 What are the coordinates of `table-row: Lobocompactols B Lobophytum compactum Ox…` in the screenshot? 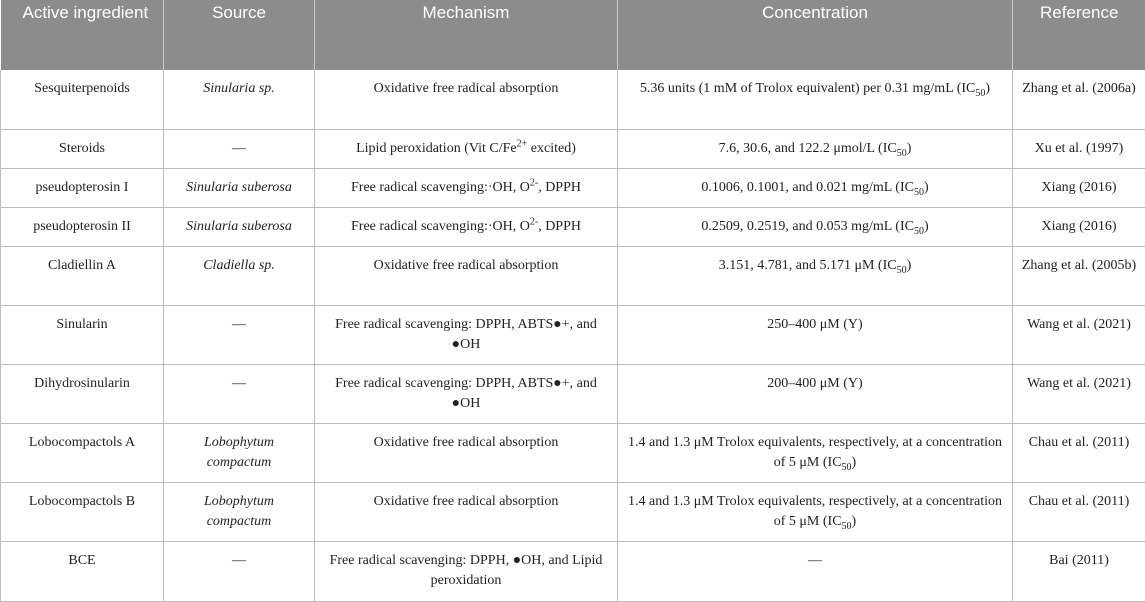 It's located at (573, 511).